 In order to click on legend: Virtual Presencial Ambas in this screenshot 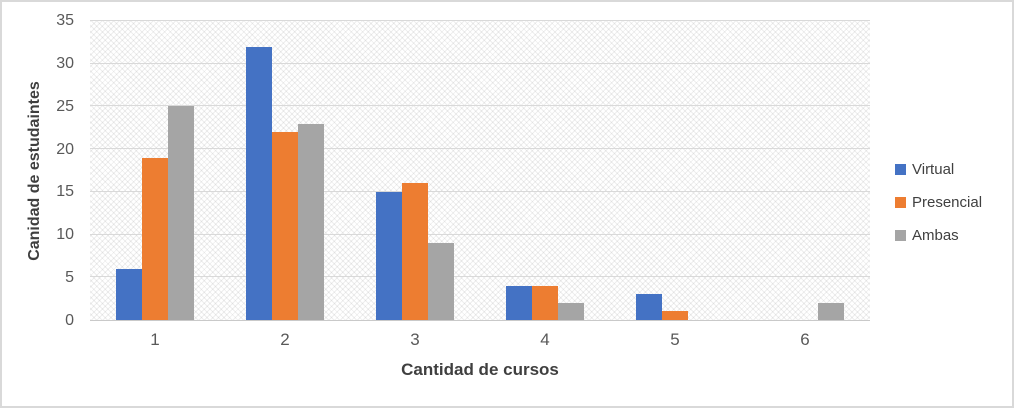, I will do `click(938, 202)`.